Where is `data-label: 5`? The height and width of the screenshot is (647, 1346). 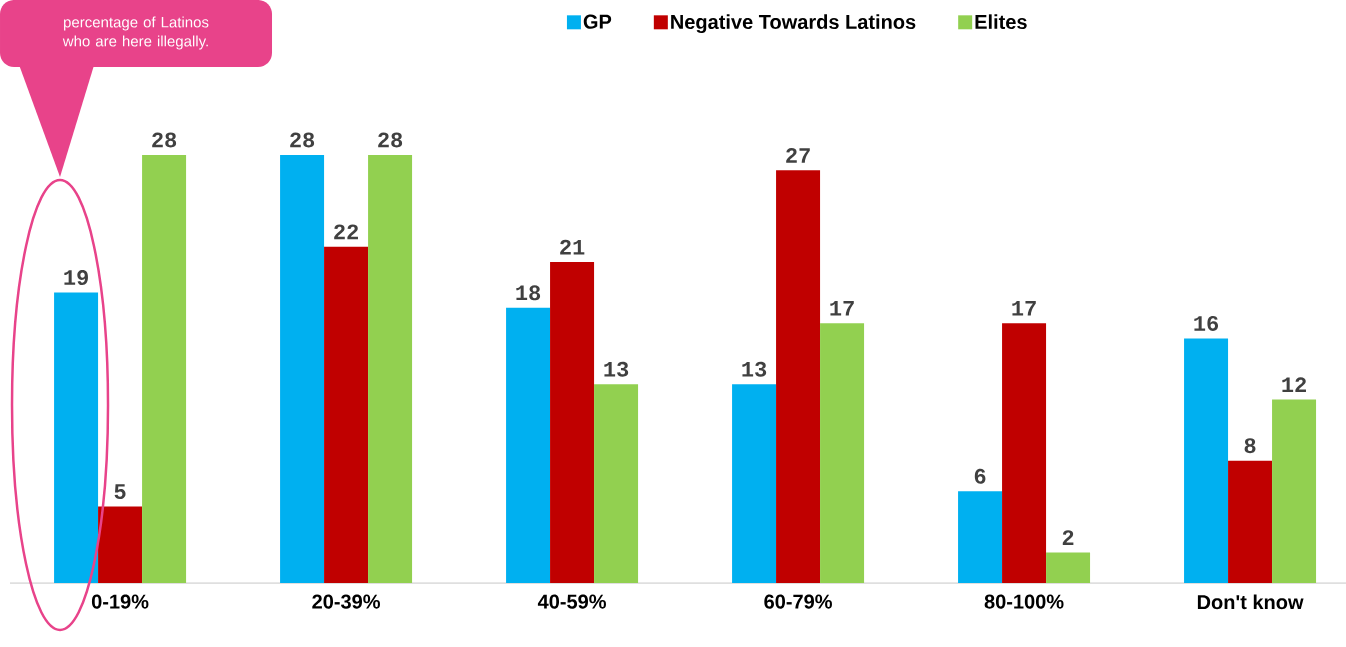 data-label: 5 is located at coordinates (120, 492).